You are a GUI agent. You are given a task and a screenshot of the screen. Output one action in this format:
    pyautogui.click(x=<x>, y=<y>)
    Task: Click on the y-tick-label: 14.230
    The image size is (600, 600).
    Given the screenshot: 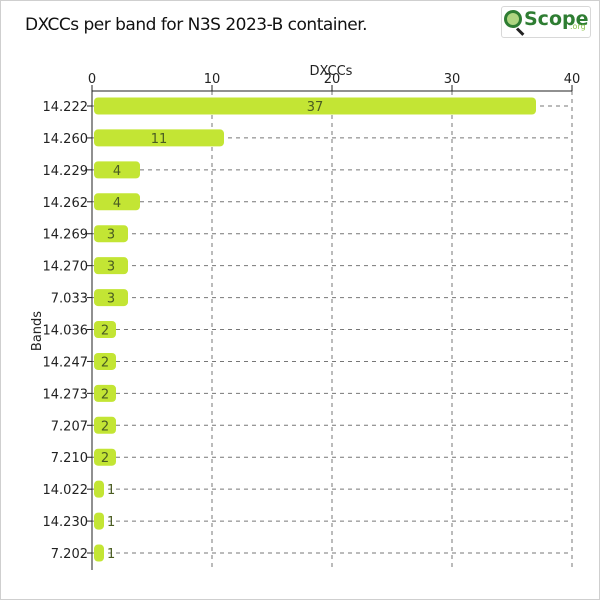 What is the action you would take?
    pyautogui.click(x=66, y=522)
    